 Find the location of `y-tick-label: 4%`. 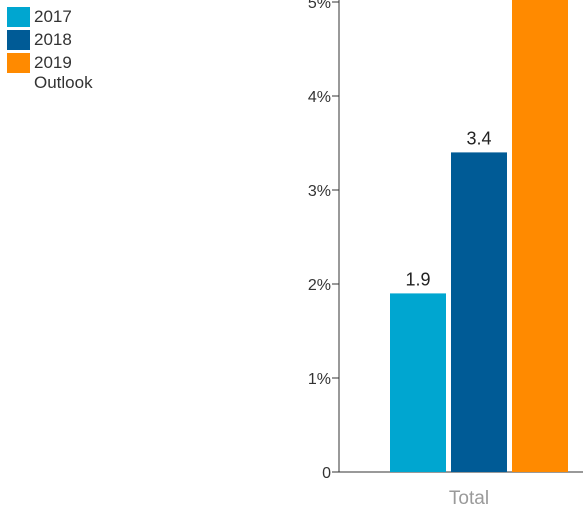

y-tick-label: 4% is located at coordinates (319, 97).